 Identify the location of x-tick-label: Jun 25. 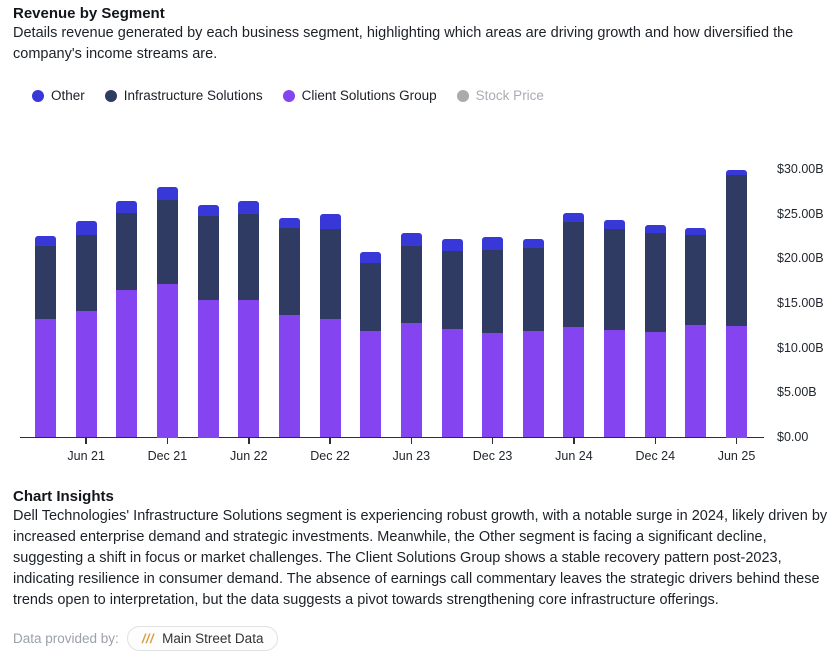
(736, 456).